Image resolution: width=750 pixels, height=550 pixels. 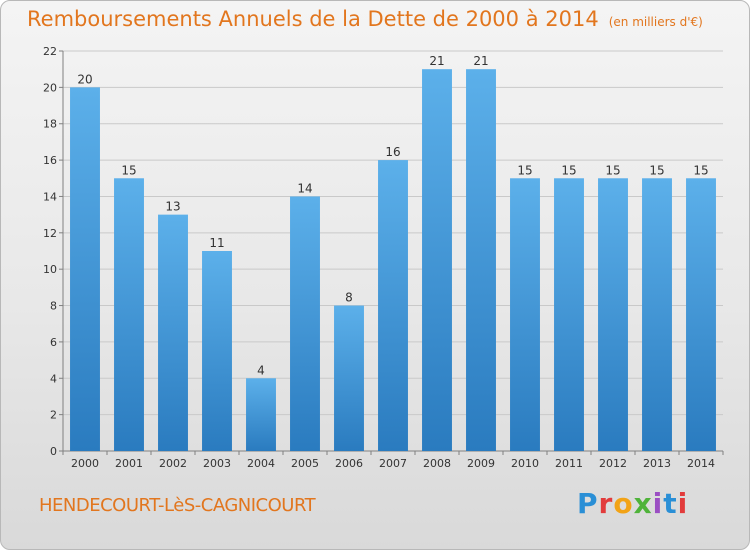 What do you see at coordinates (524, 170) in the screenshot?
I see `data-label-2010: 15` at bounding box center [524, 170].